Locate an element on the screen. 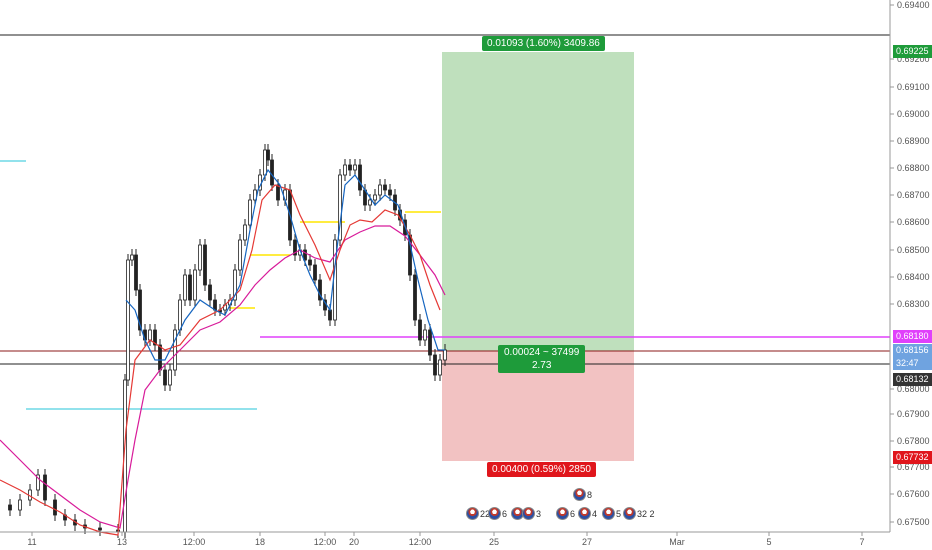 The width and height of the screenshot is (932, 550). position-ratio-label: 2.73 is located at coordinates (541, 365).